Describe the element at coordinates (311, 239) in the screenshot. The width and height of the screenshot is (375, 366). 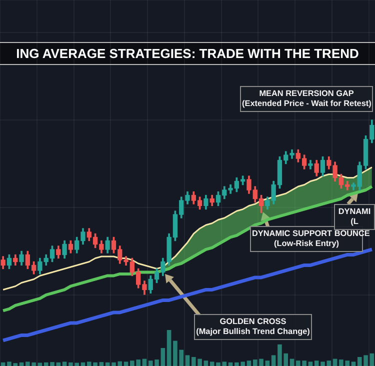
I see `annotation: DYNAMIC SUPPORT BOUNCE (Low-Risk Entry)` at that location.